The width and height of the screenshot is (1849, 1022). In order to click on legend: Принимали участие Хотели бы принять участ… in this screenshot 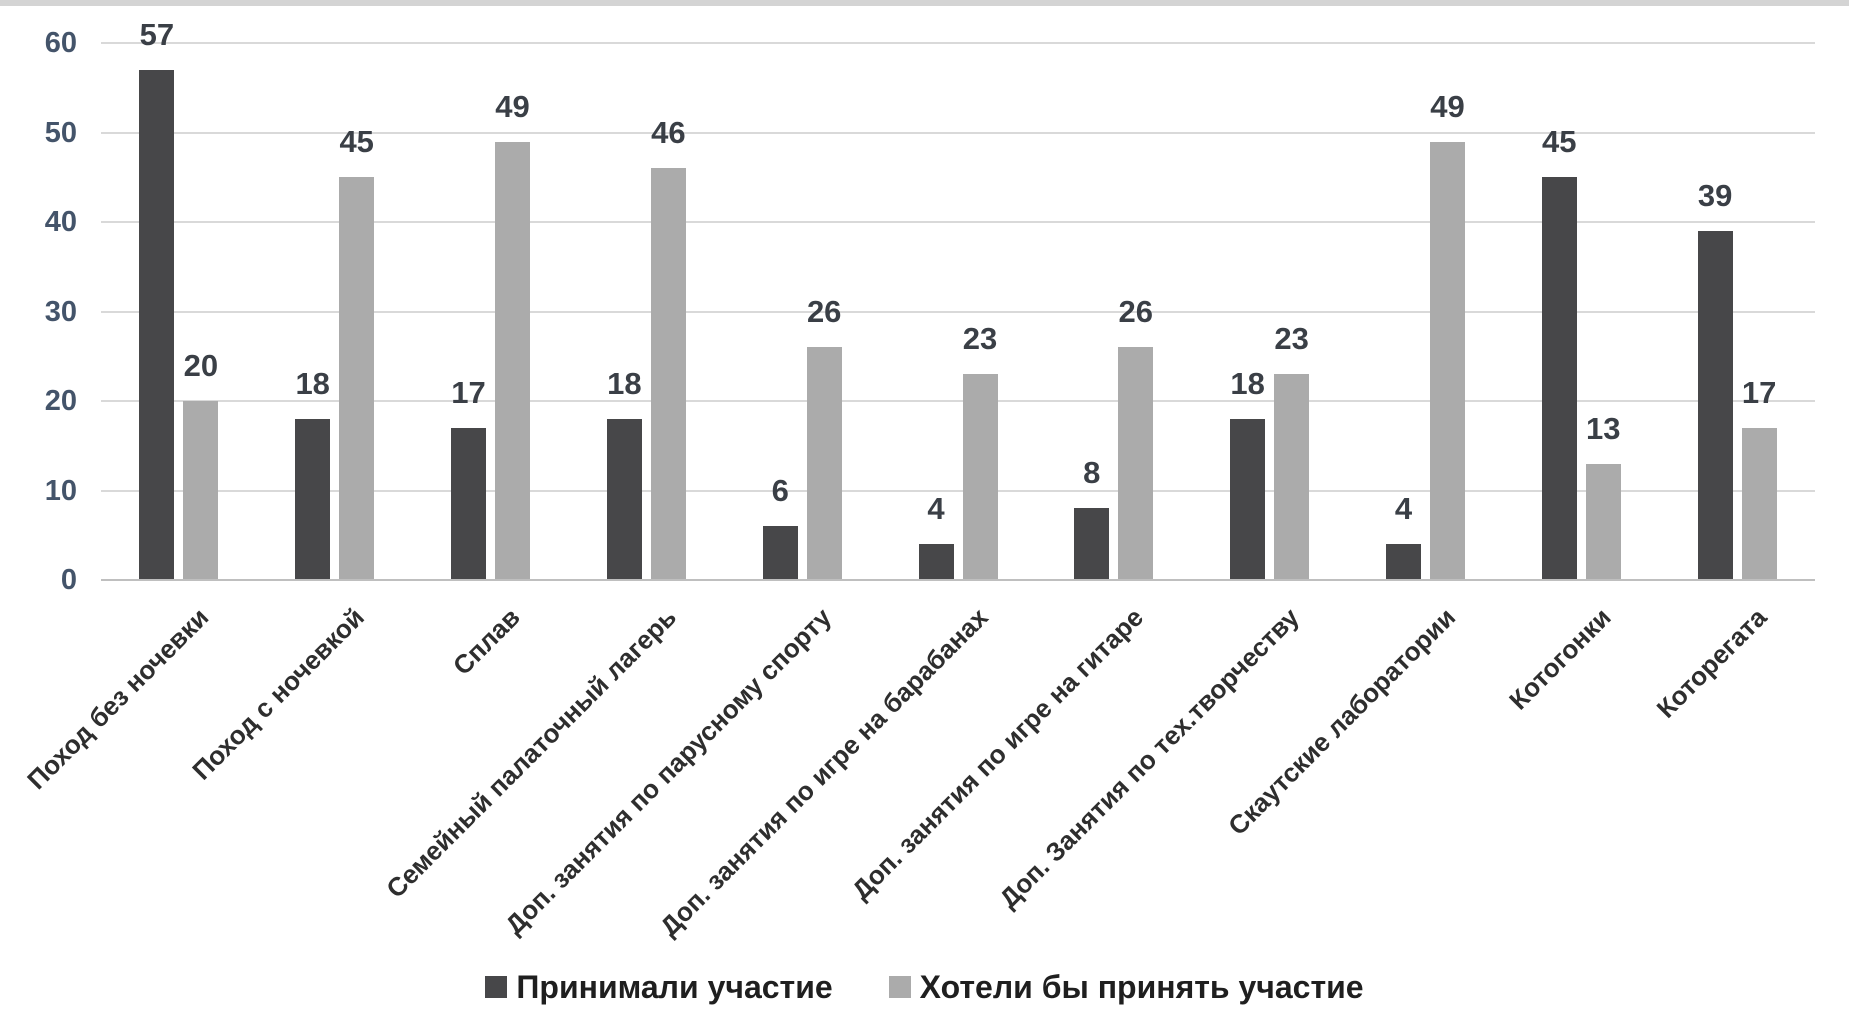, I will do `click(924, 987)`.